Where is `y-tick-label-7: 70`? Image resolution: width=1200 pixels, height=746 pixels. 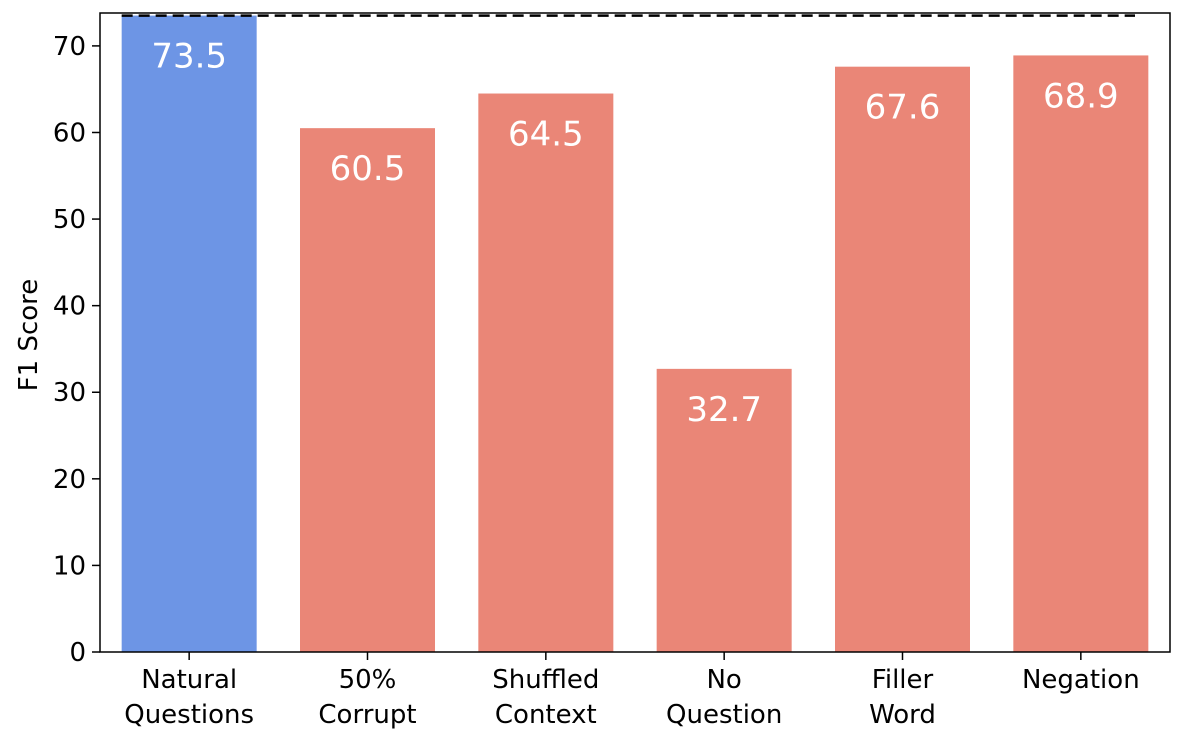 y-tick-label-7: 70 is located at coordinates (69, 47).